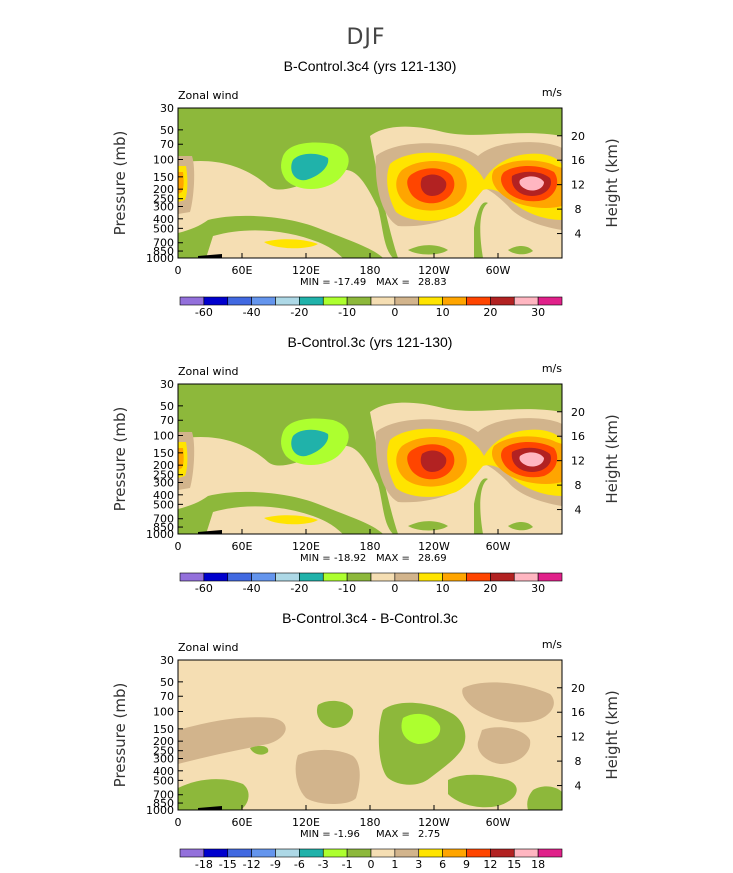 The width and height of the screenshot is (733, 873). What do you see at coordinates (578, 688) in the screenshot?
I see `height-tick-label: 20` at bounding box center [578, 688].